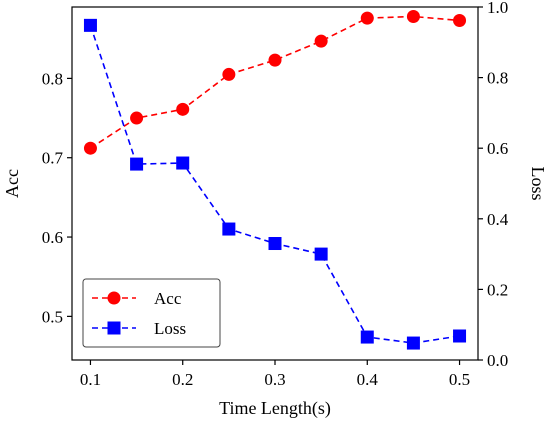  What do you see at coordinates (90, 379) in the screenshot?
I see `x-tick-label: 0.1` at bounding box center [90, 379].